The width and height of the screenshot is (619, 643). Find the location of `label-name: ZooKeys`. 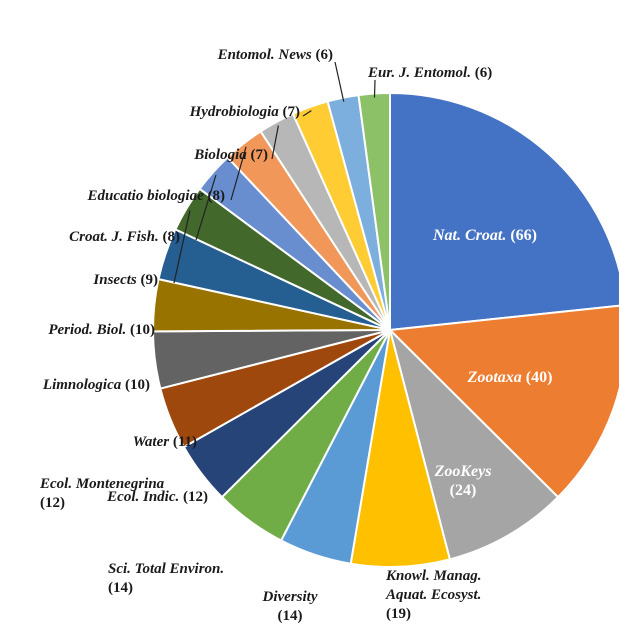

label-name: ZooKeys is located at coordinates (463, 471).